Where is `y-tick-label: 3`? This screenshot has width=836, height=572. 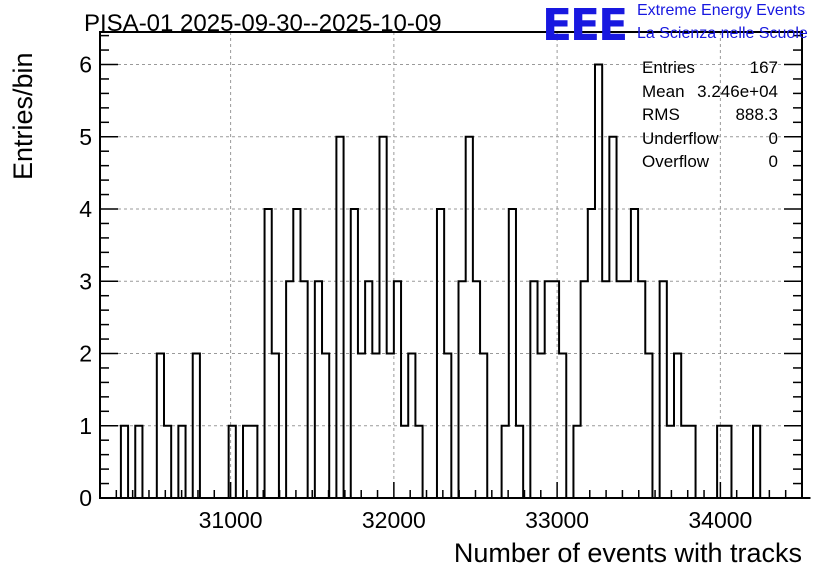 y-tick-label: 3 is located at coordinates (85, 281).